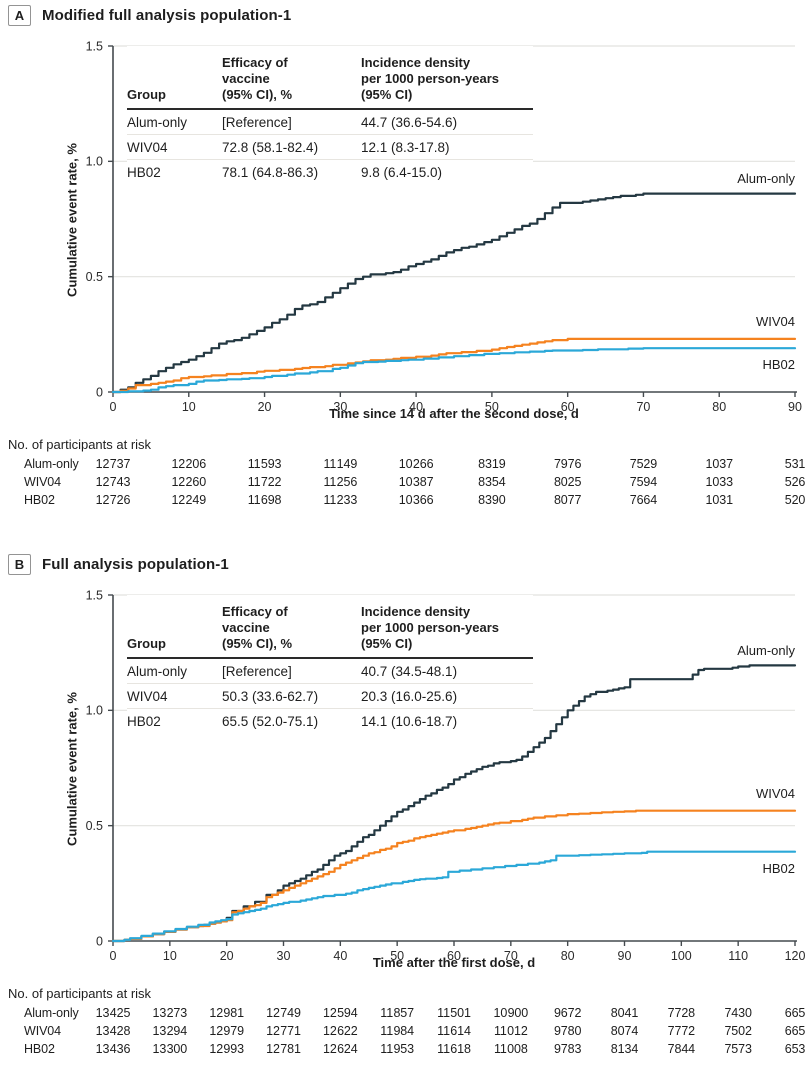  I want to click on at-risk-count: 9672, so click(567, 1013).